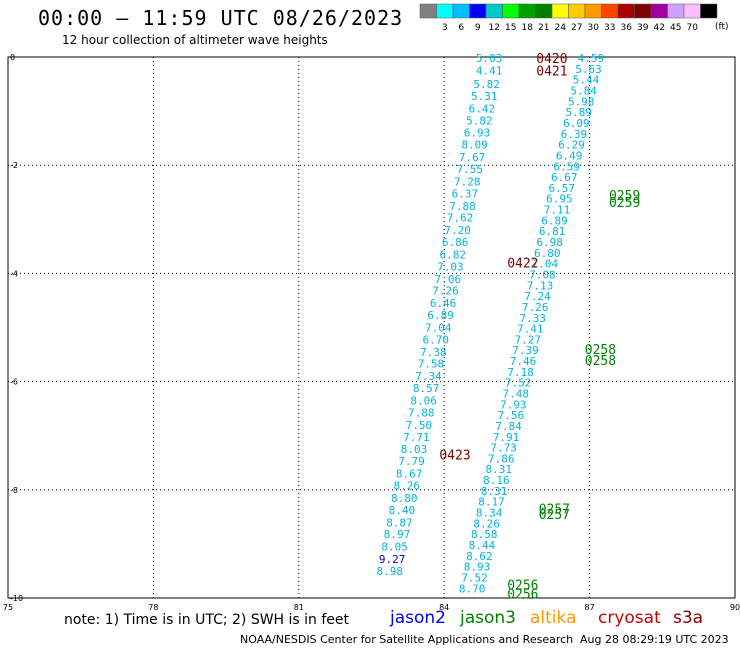 This screenshot has height=650, width=740. I want to click on swh-value: 8.58, so click(484, 534).